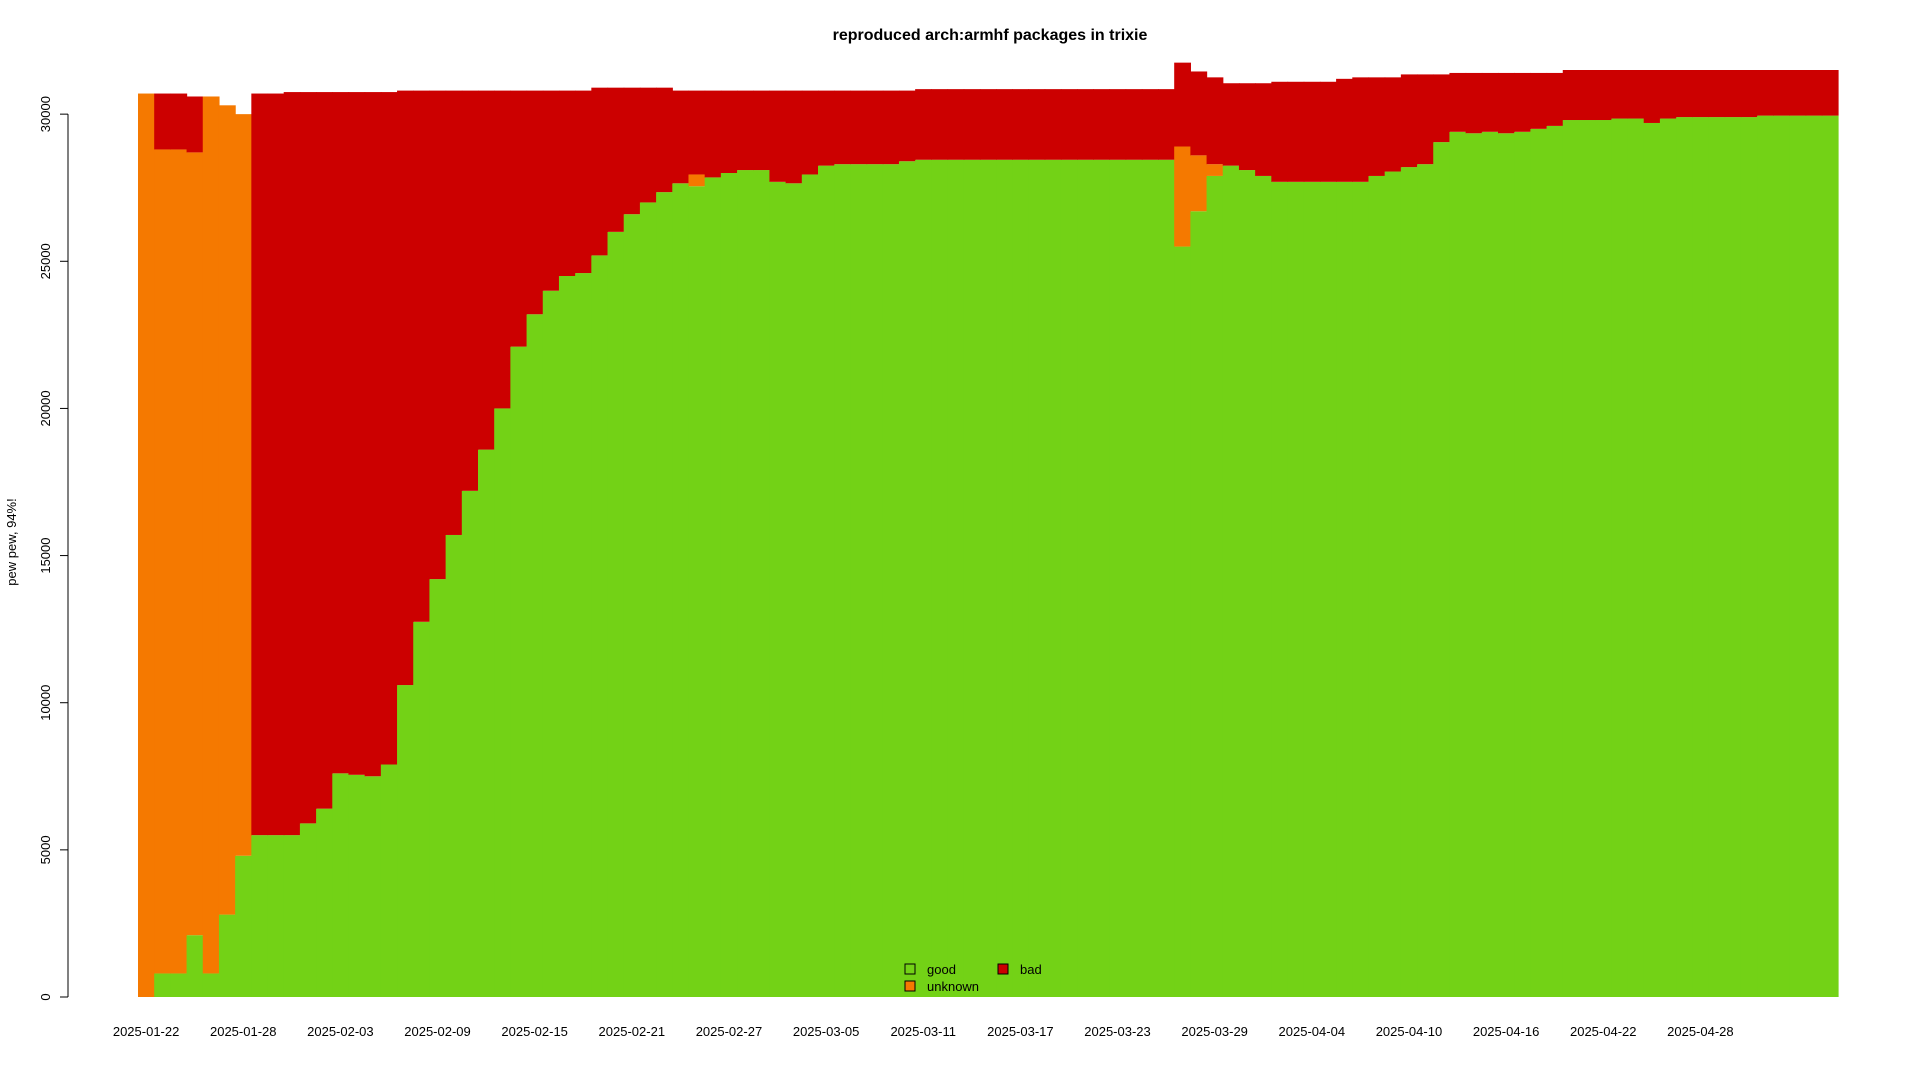 The height and width of the screenshot is (1085, 1920). What do you see at coordinates (953, 986) in the screenshot?
I see `legend-label-unknown: unknown` at bounding box center [953, 986].